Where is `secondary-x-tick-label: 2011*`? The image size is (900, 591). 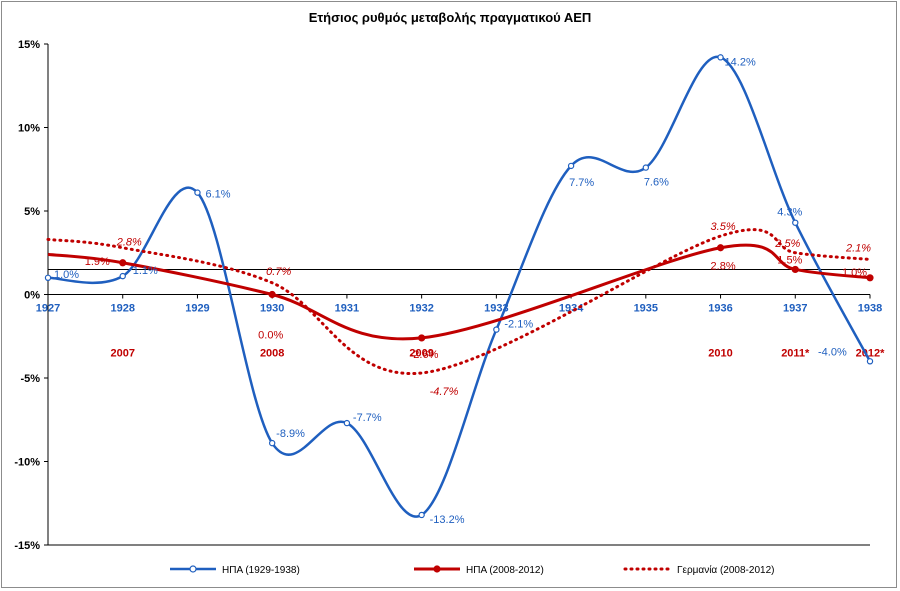
secondary-x-tick-label: 2011* is located at coordinates (795, 353).